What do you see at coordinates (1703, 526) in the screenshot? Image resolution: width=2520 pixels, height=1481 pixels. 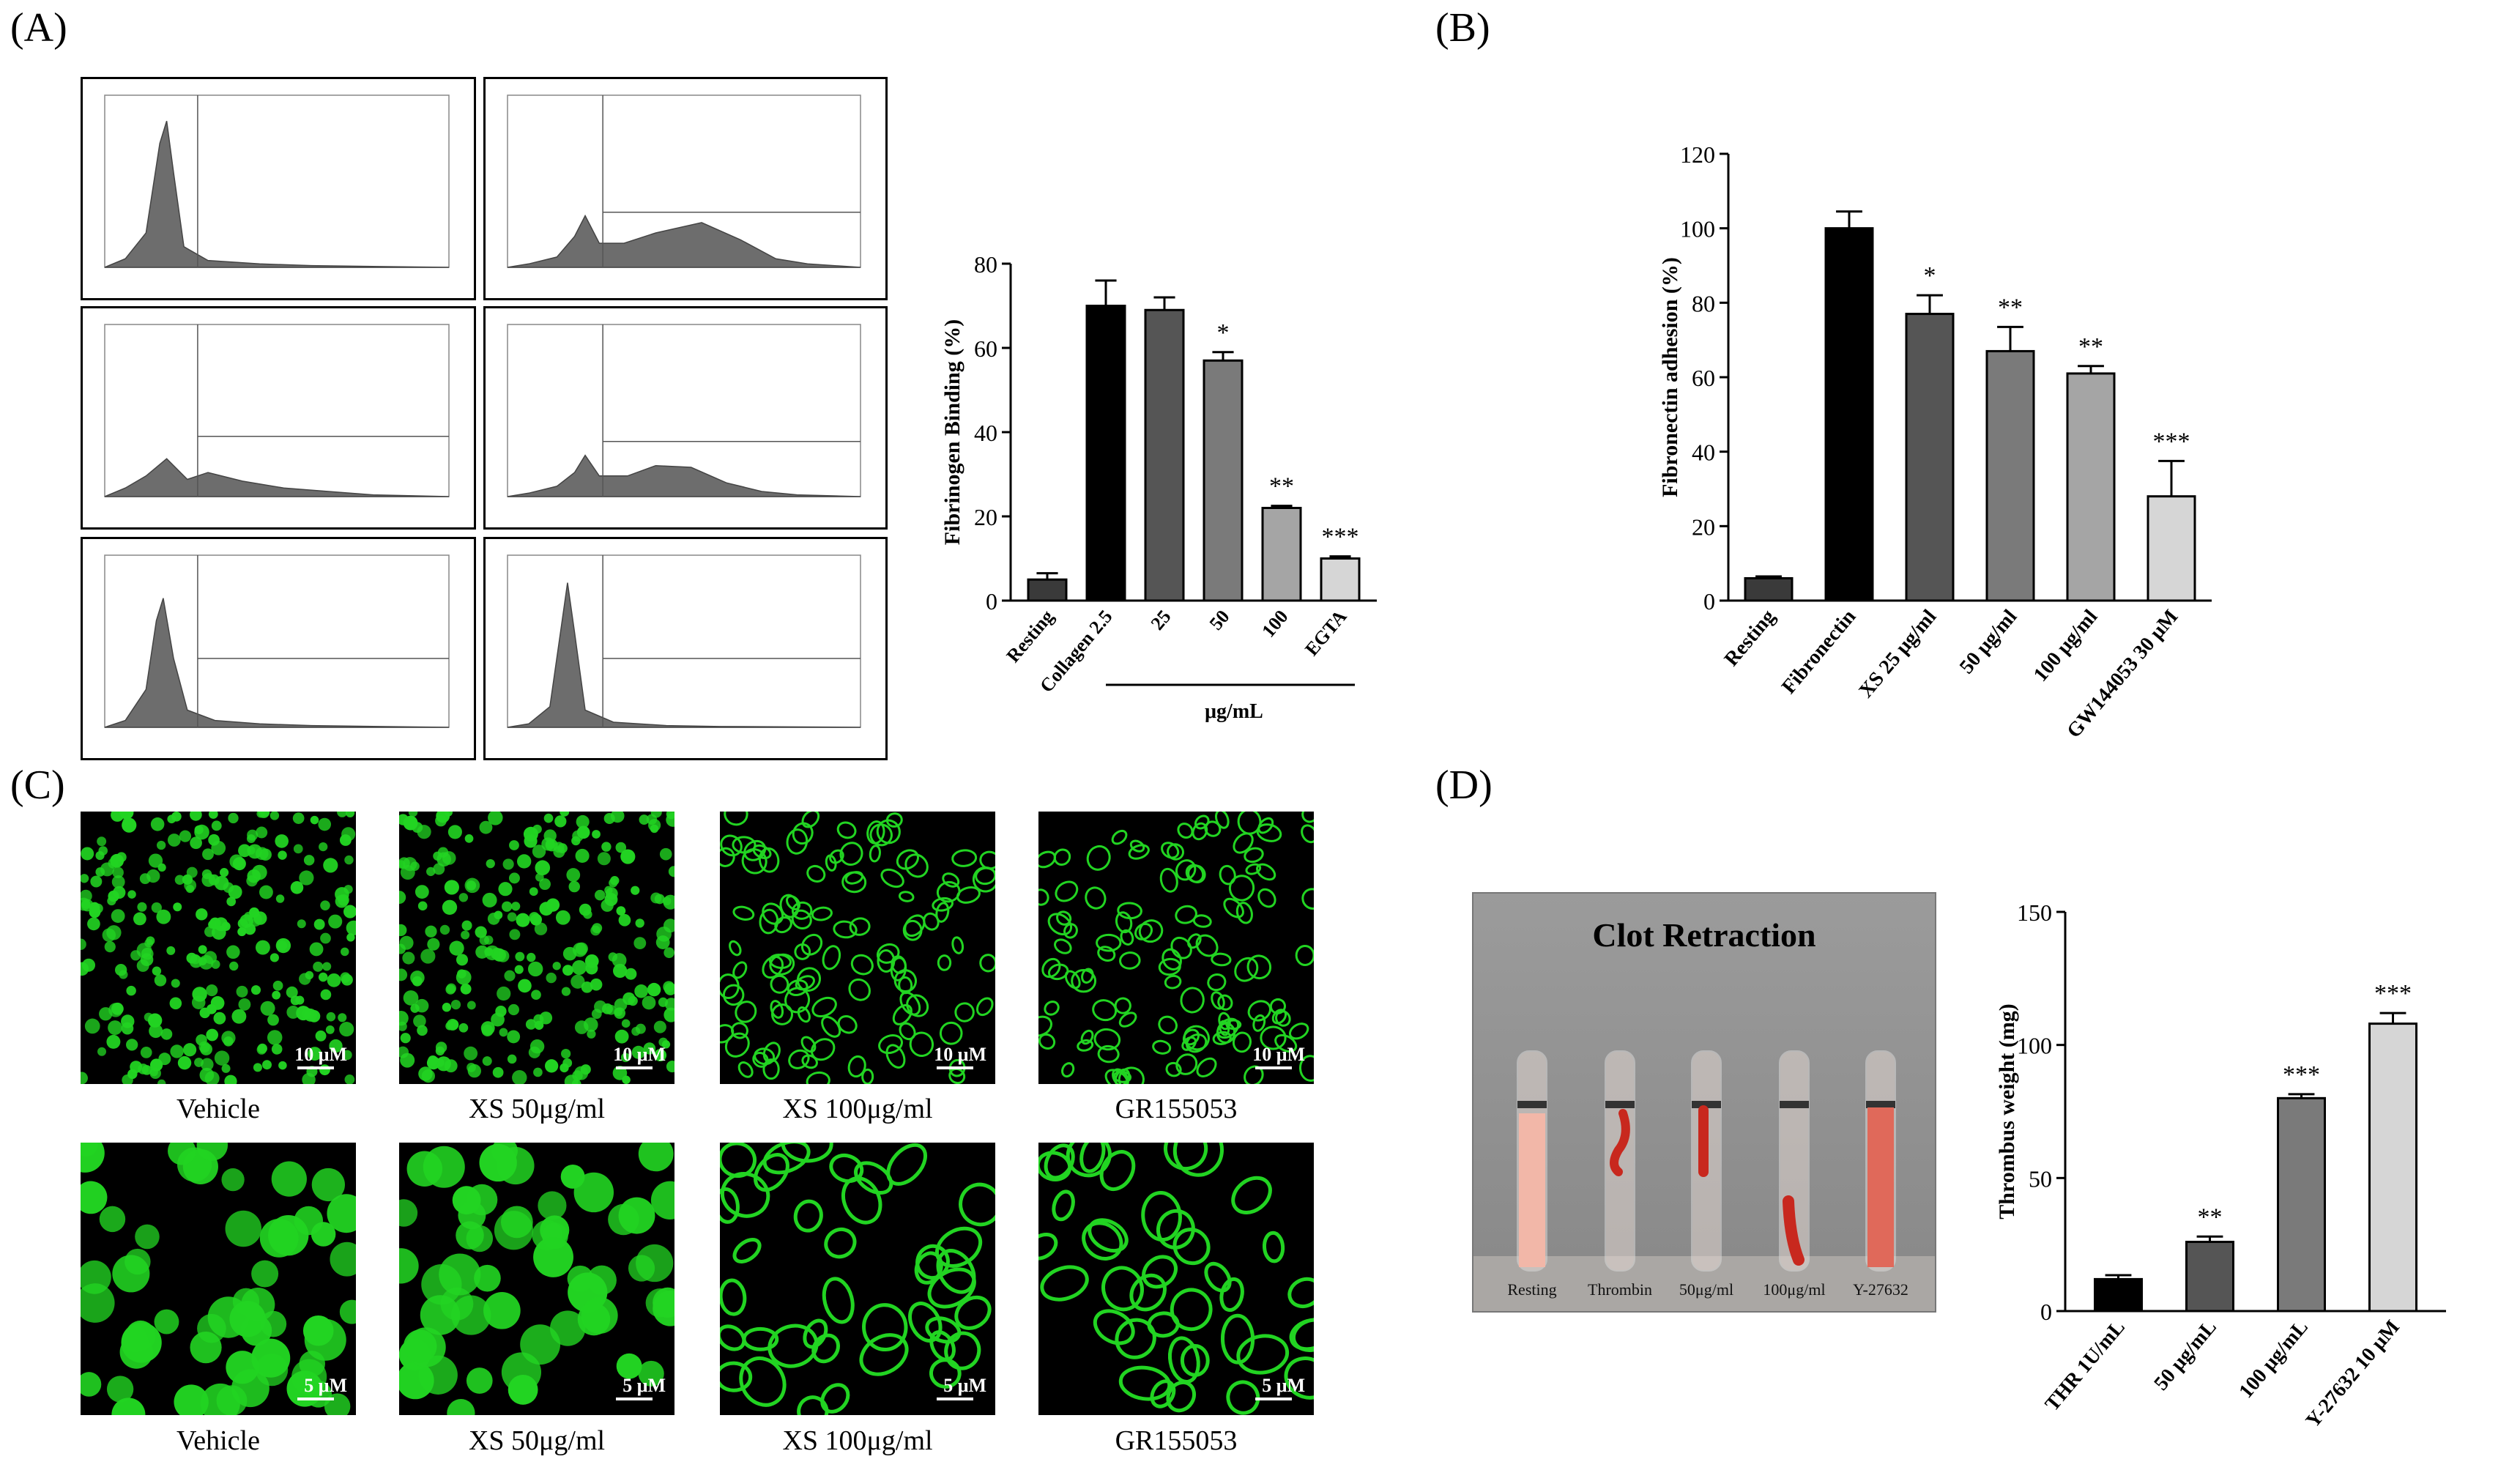 I see `y-tick-label: 20` at bounding box center [1703, 526].